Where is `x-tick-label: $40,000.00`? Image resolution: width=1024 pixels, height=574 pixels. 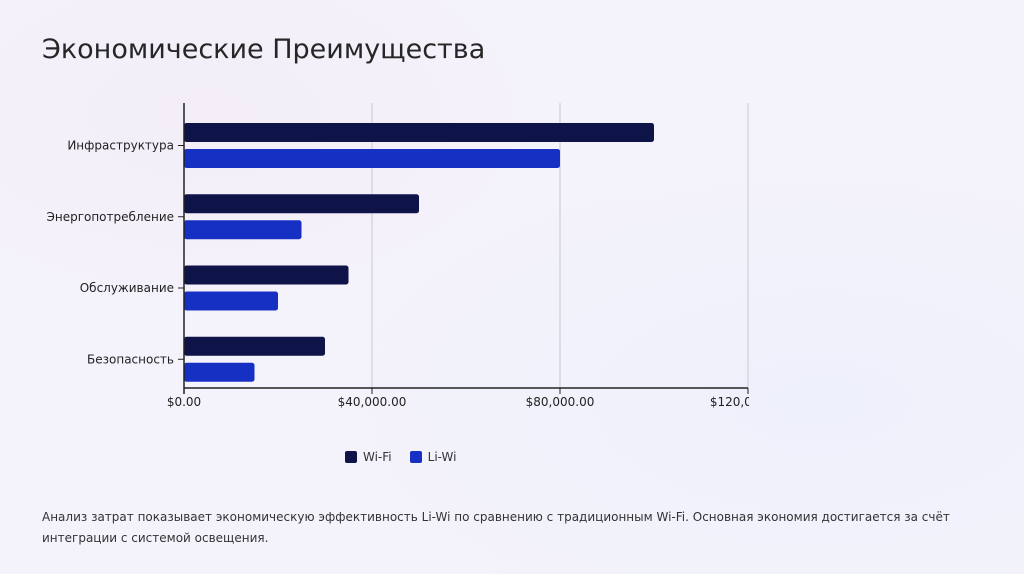
x-tick-label: $40,000.00 is located at coordinates (372, 402).